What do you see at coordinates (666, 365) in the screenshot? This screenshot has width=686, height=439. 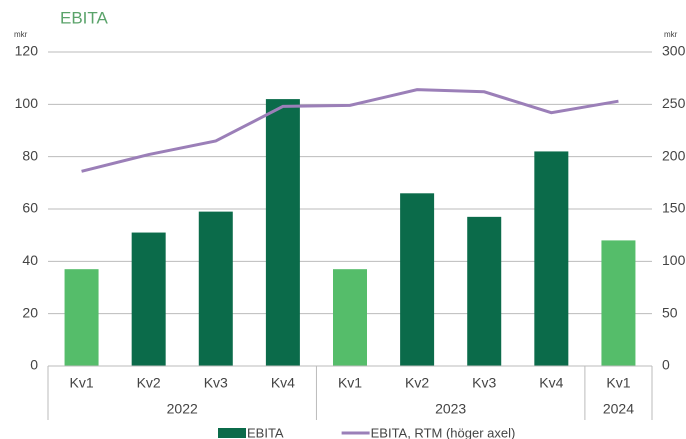 I see `y2-tick-label: 0` at bounding box center [666, 365].